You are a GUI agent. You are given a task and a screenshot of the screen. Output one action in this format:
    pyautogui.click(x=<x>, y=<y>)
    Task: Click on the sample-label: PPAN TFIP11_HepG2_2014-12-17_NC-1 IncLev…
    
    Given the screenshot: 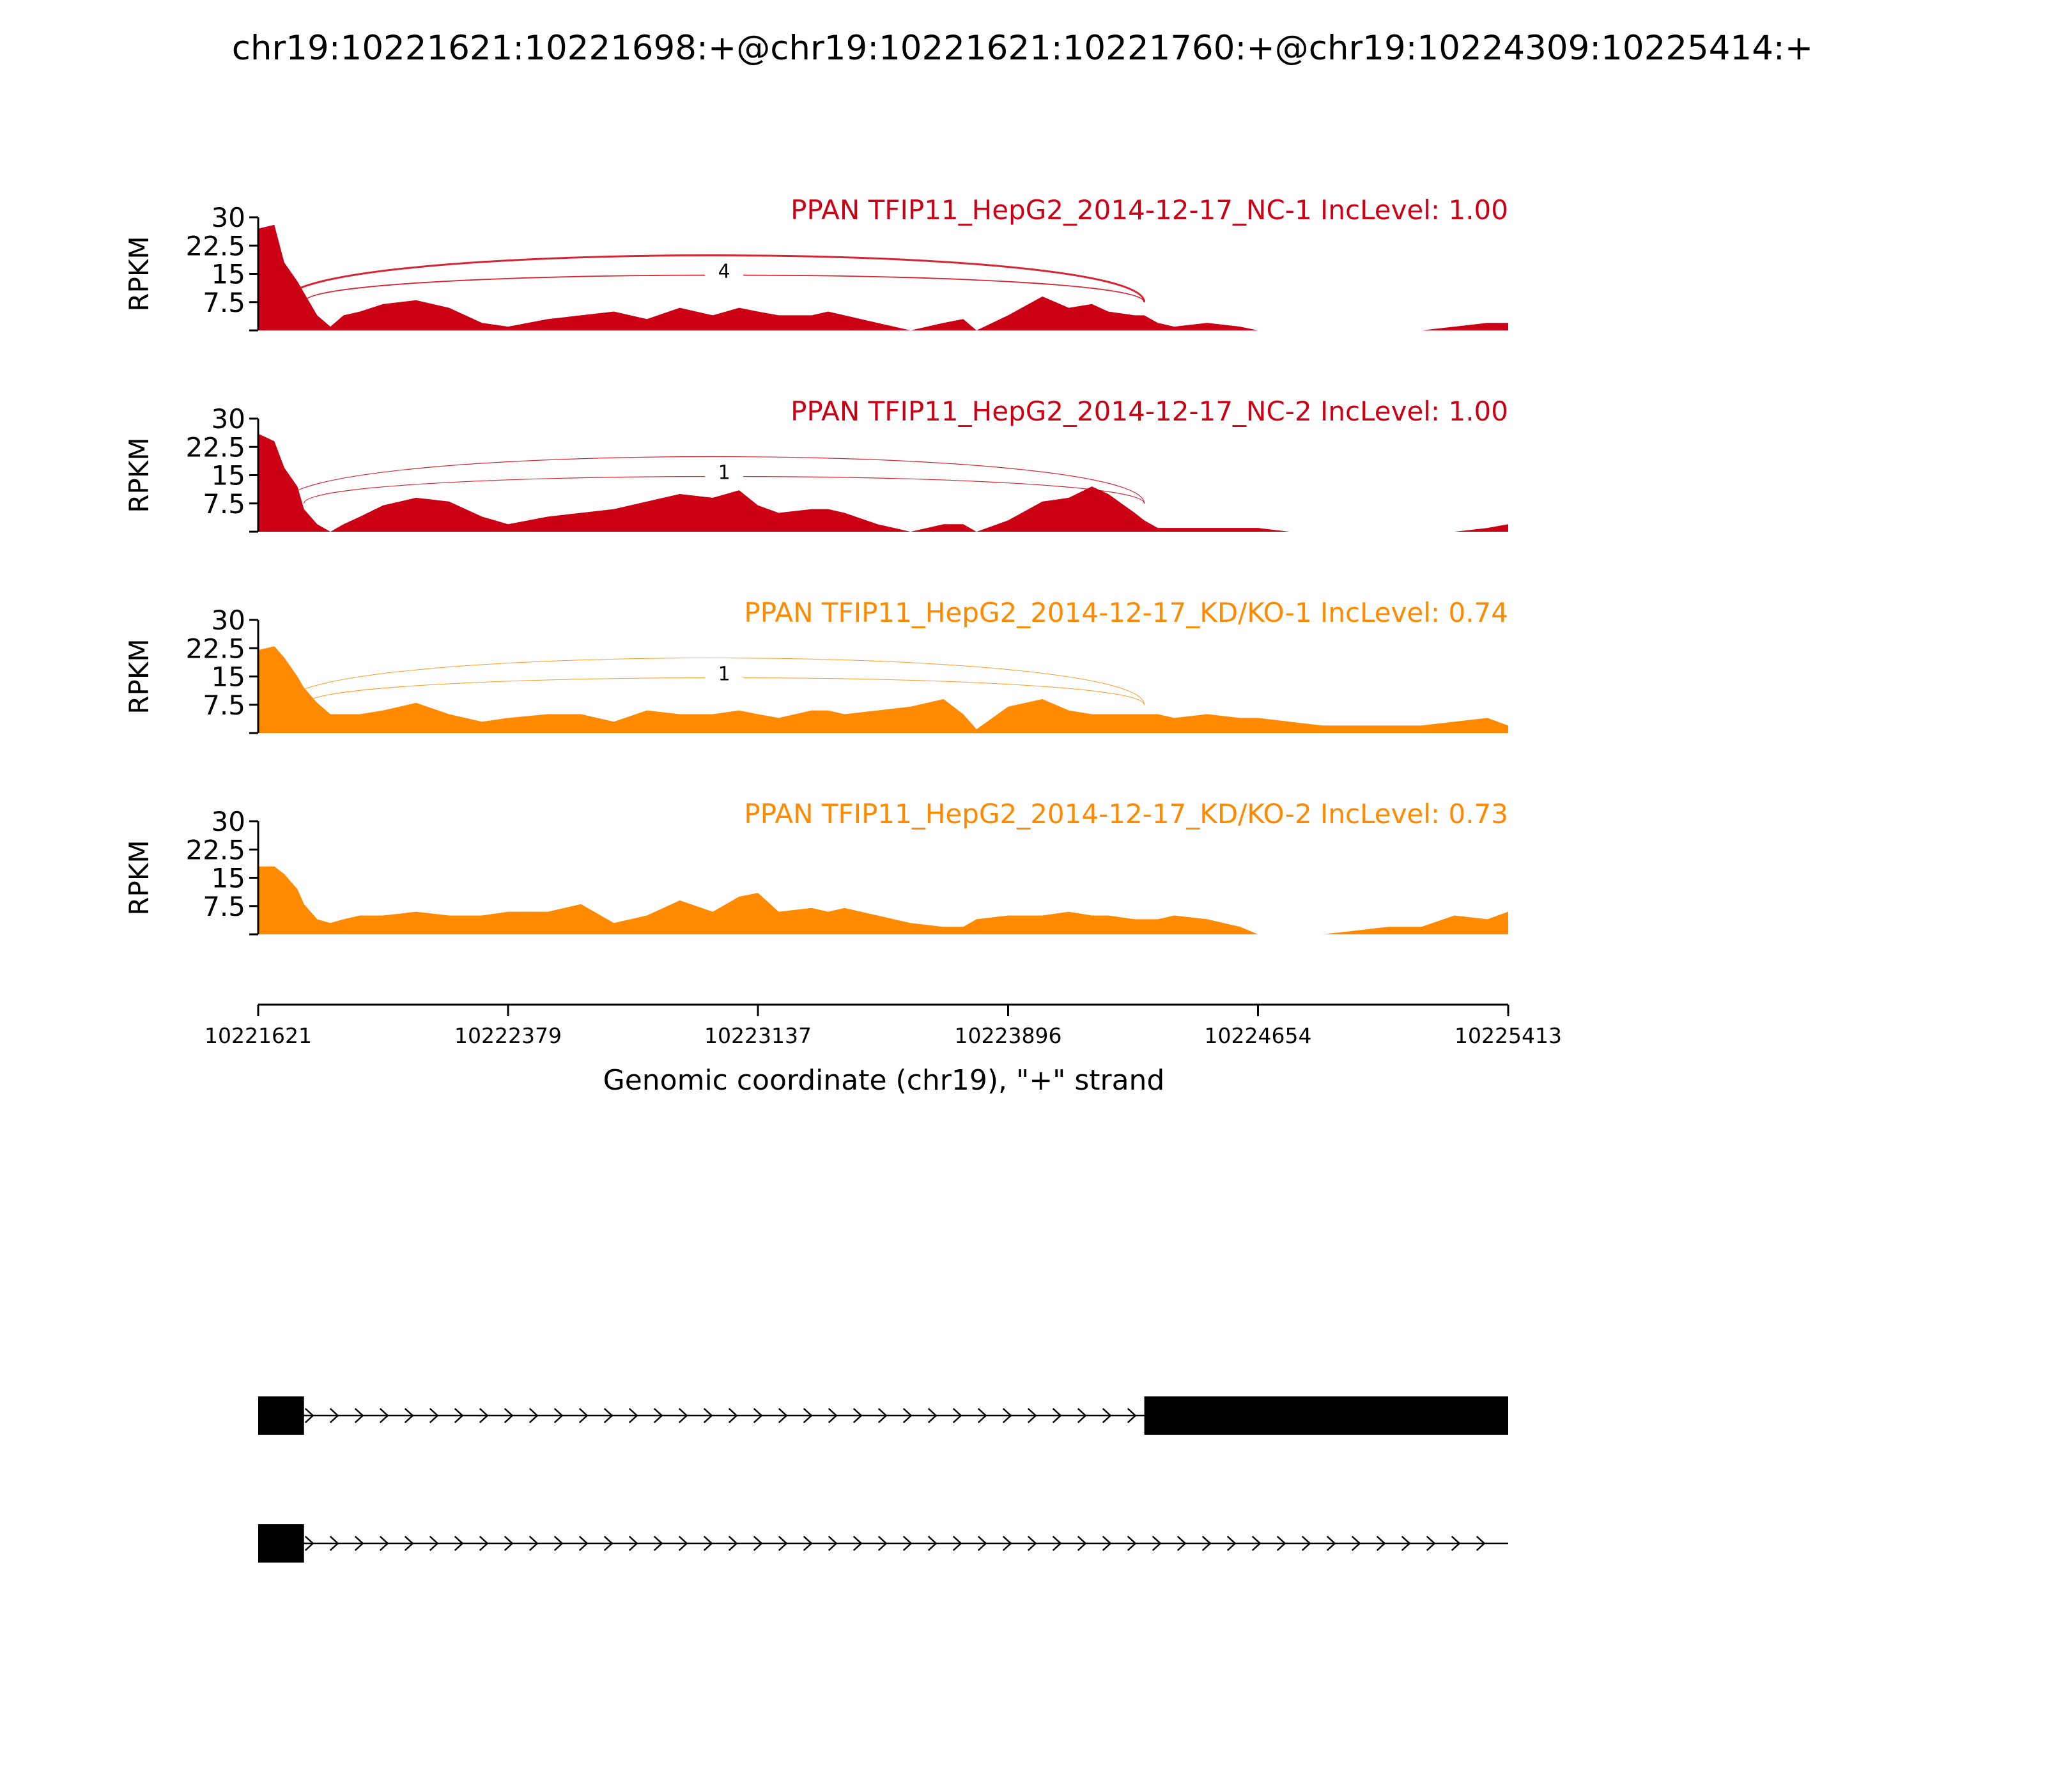 What is the action you would take?
    pyautogui.click(x=1149, y=210)
    